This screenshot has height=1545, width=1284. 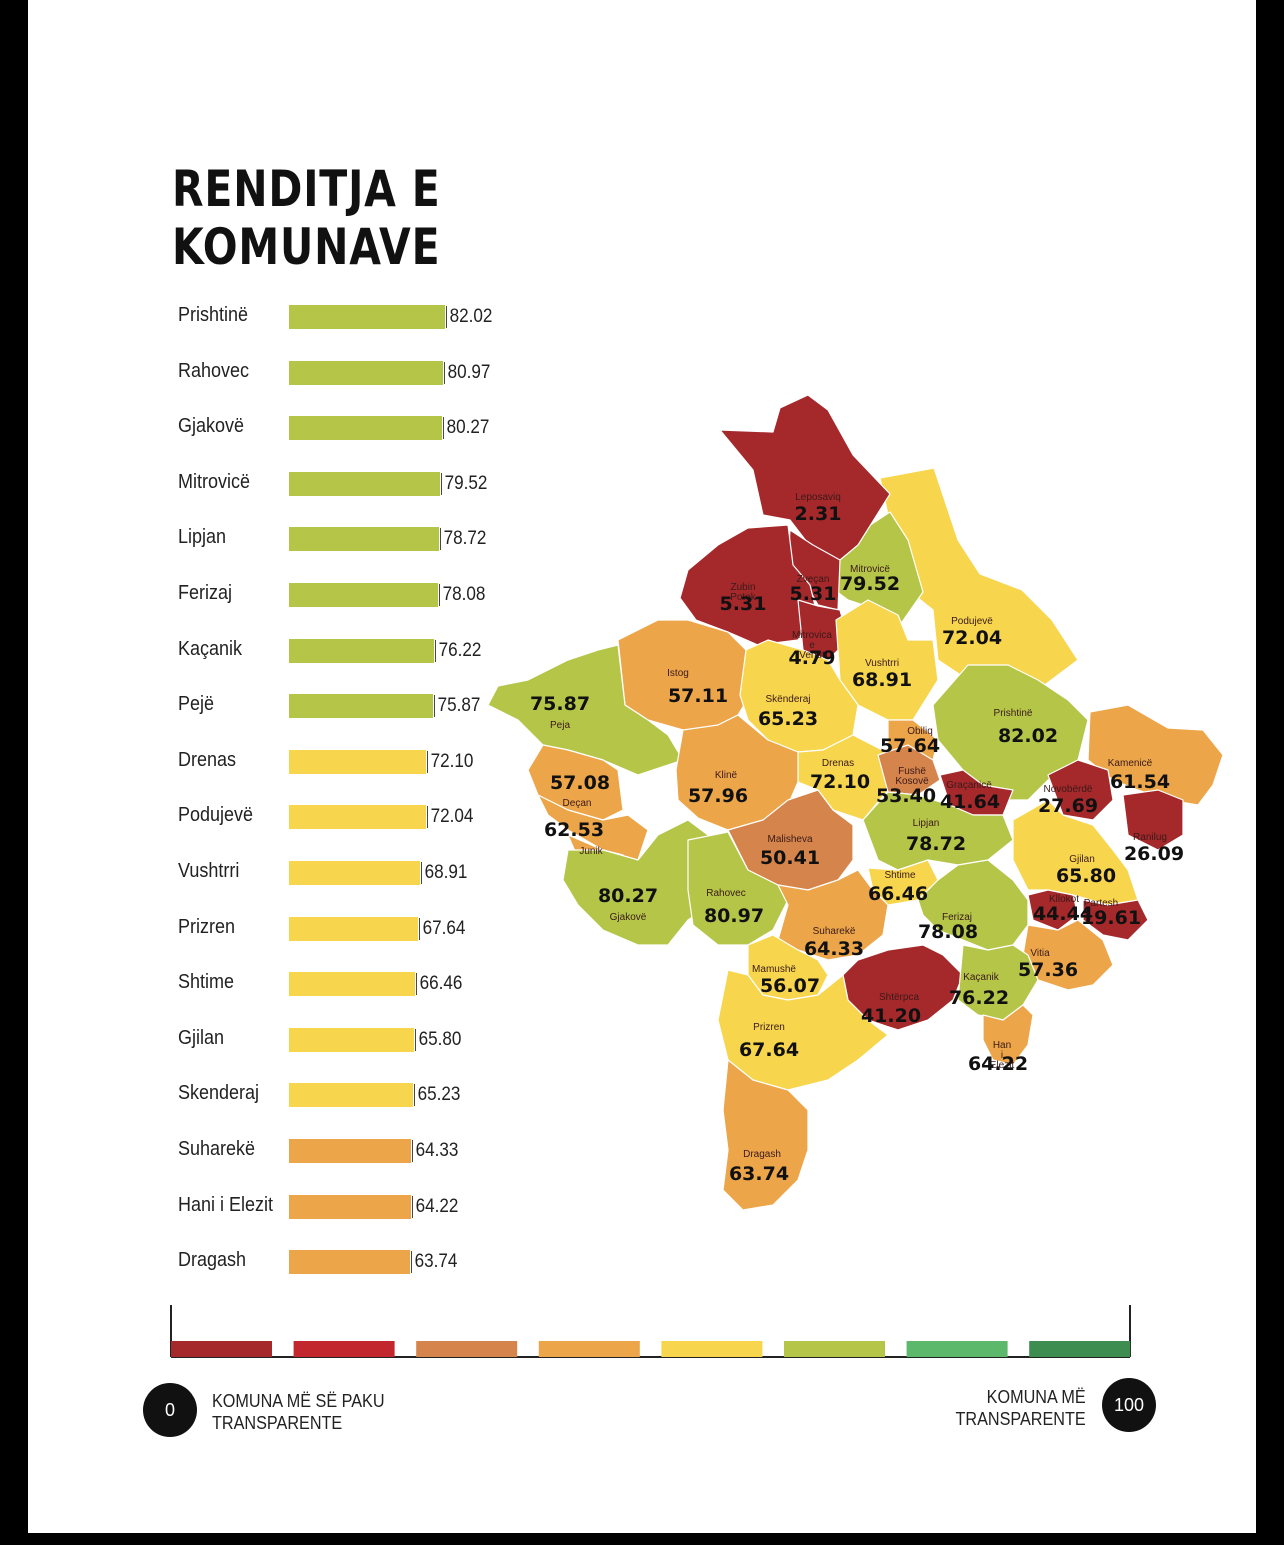 What do you see at coordinates (434, 1262) in the screenshot?
I see `bar-value-label: 63.74` at bounding box center [434, 1262].